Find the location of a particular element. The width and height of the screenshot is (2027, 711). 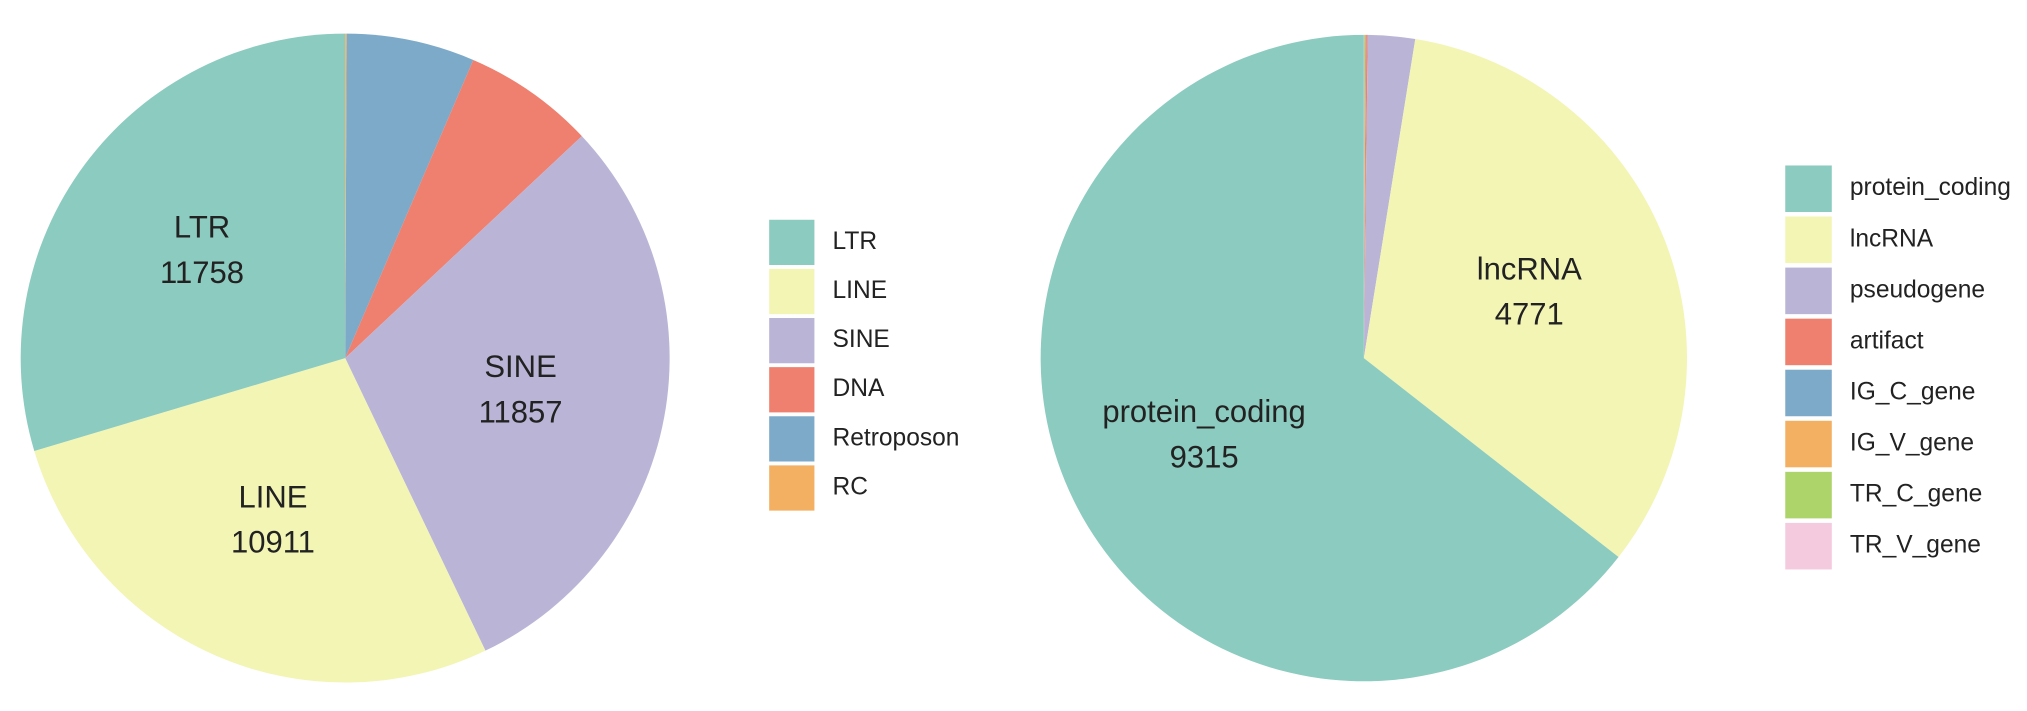

legend-label: RC is located at coordinates (850, 486).